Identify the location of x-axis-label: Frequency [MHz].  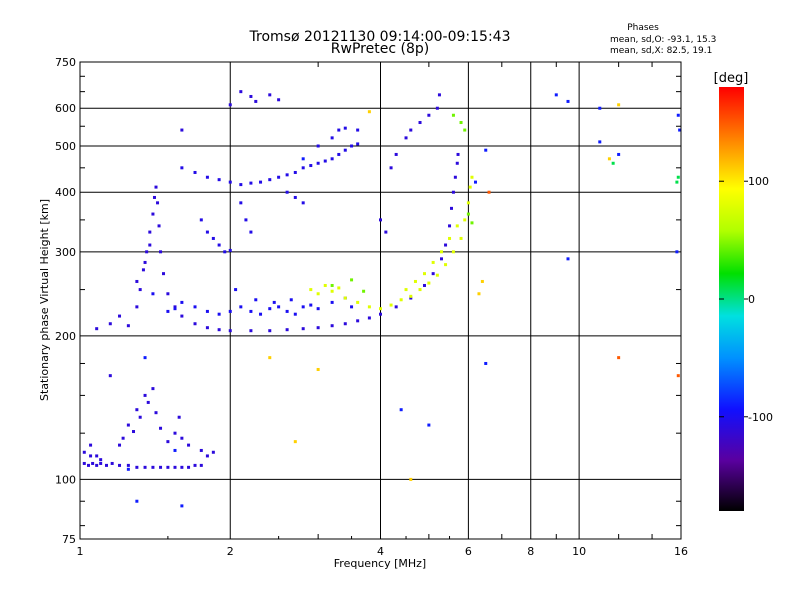
(380, 563).